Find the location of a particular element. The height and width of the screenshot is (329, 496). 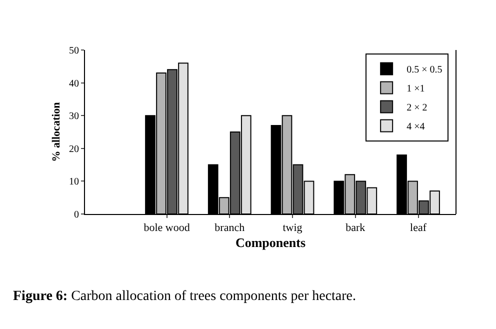

y-tick-label: 0 is located at coordinates (76, 215).